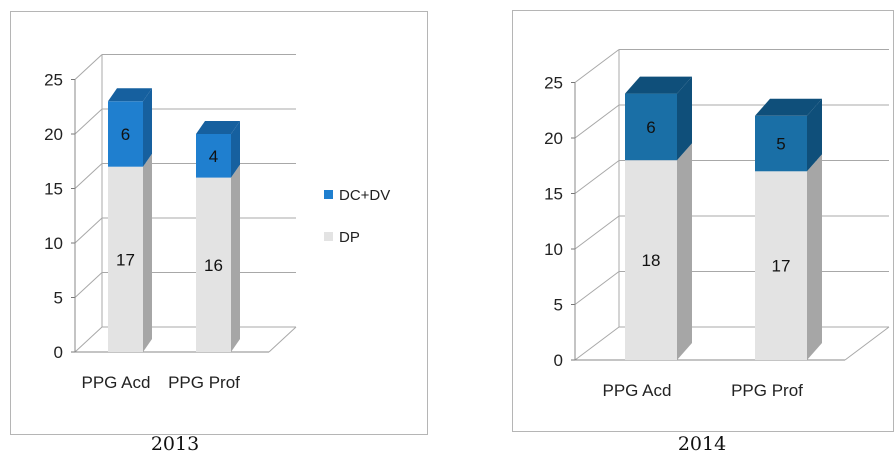 The width and height of the screenshot is (896, 457). I want to click on chart-title-2014: 2014, so click(702, 444).